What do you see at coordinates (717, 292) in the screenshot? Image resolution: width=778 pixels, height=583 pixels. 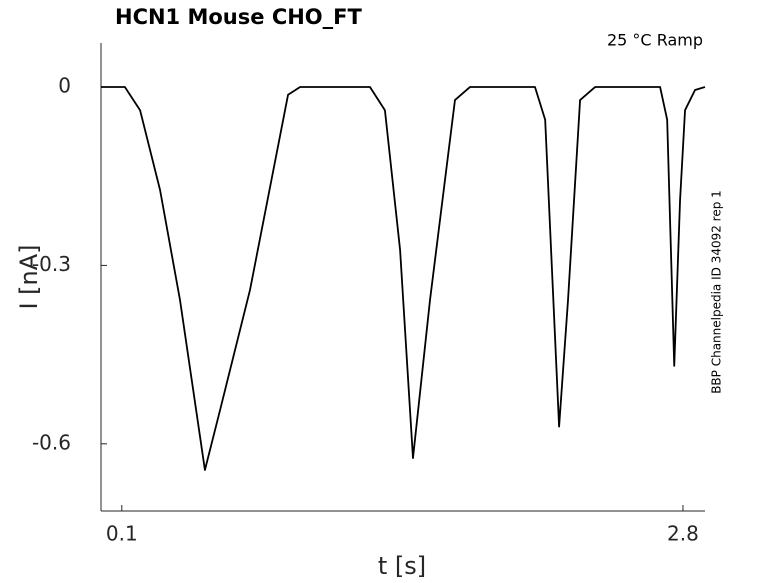 I see `side-note: BBP Channelpedia ID 34092 rep 1` at bounding box center [717, 292].